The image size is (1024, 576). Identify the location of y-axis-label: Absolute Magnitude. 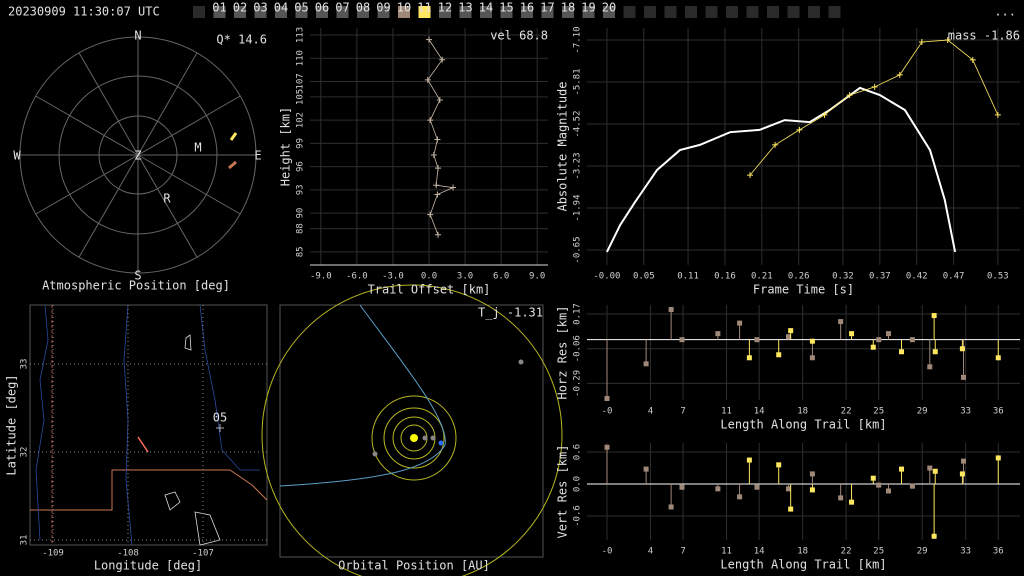
(563, 146).